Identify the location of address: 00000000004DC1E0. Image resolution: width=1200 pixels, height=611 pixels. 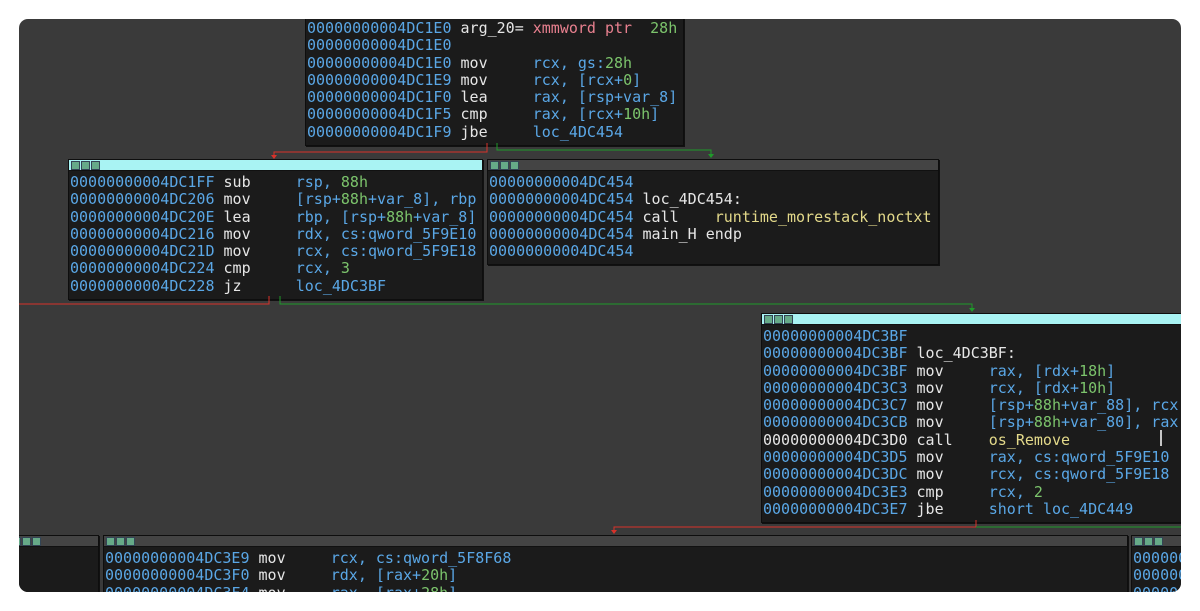
(379, 62).